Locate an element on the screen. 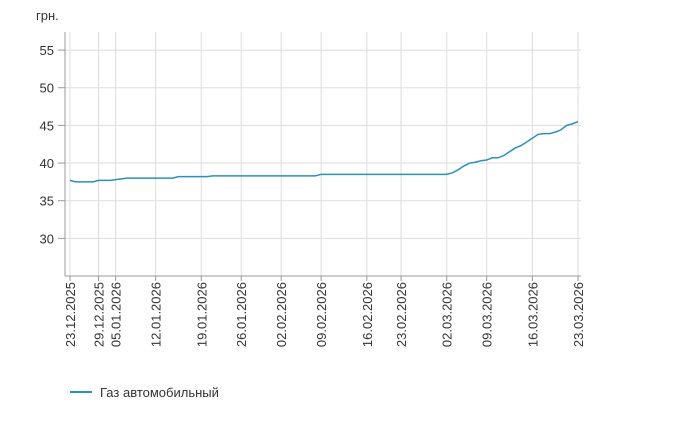  data-line is located at coordinates (324, 151).